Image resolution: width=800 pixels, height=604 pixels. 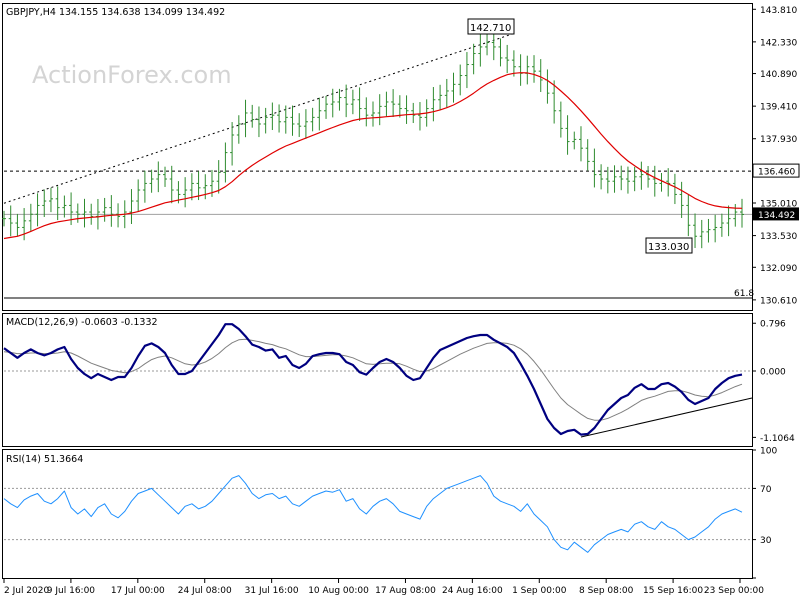 I want to click on x-tick-label: 9 Jul 16:00, so click(x=71, y=591).